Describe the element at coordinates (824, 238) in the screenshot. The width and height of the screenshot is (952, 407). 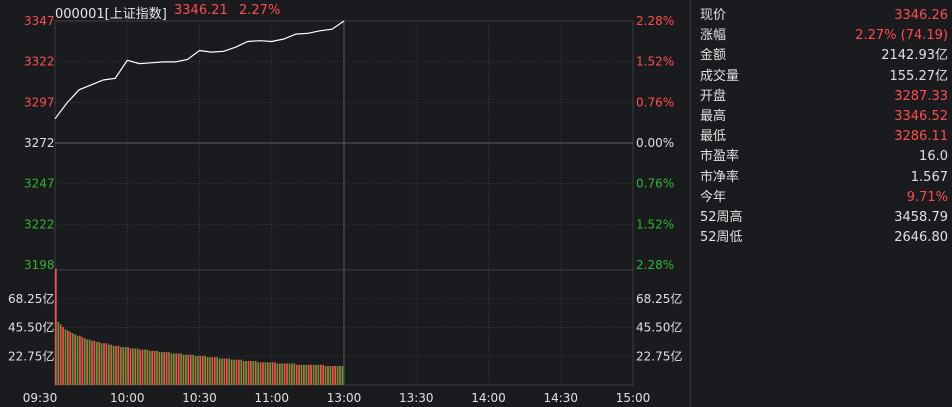
I see `quote-row: 52周低 2646.80` at that location.